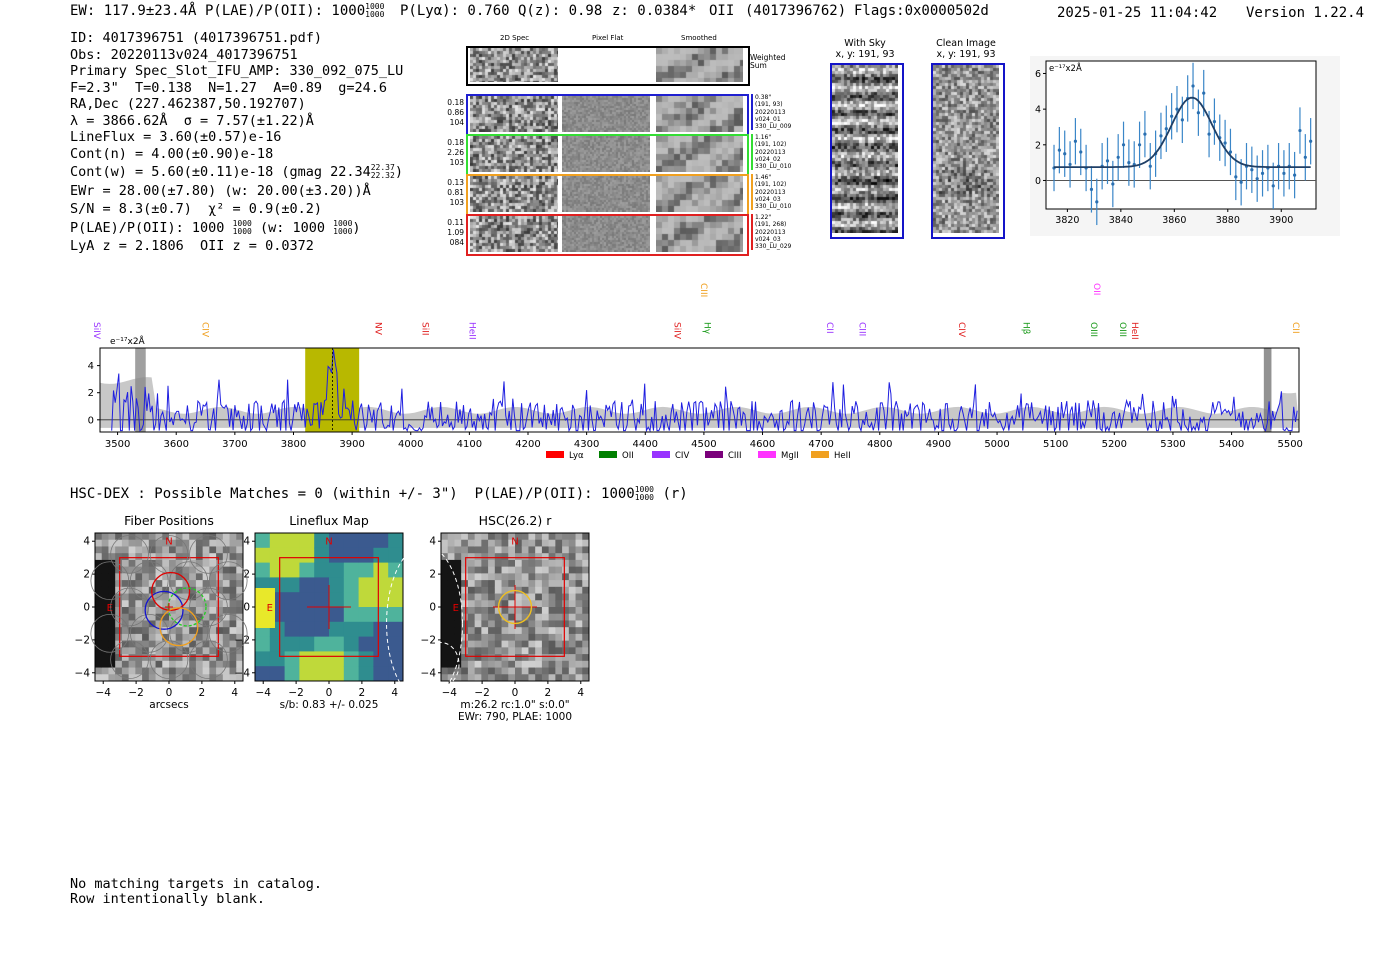  What do you see at coordinates (514, 154) in the screenshot?
I see `cutout-2dspec` at bounding box center [514, 154].